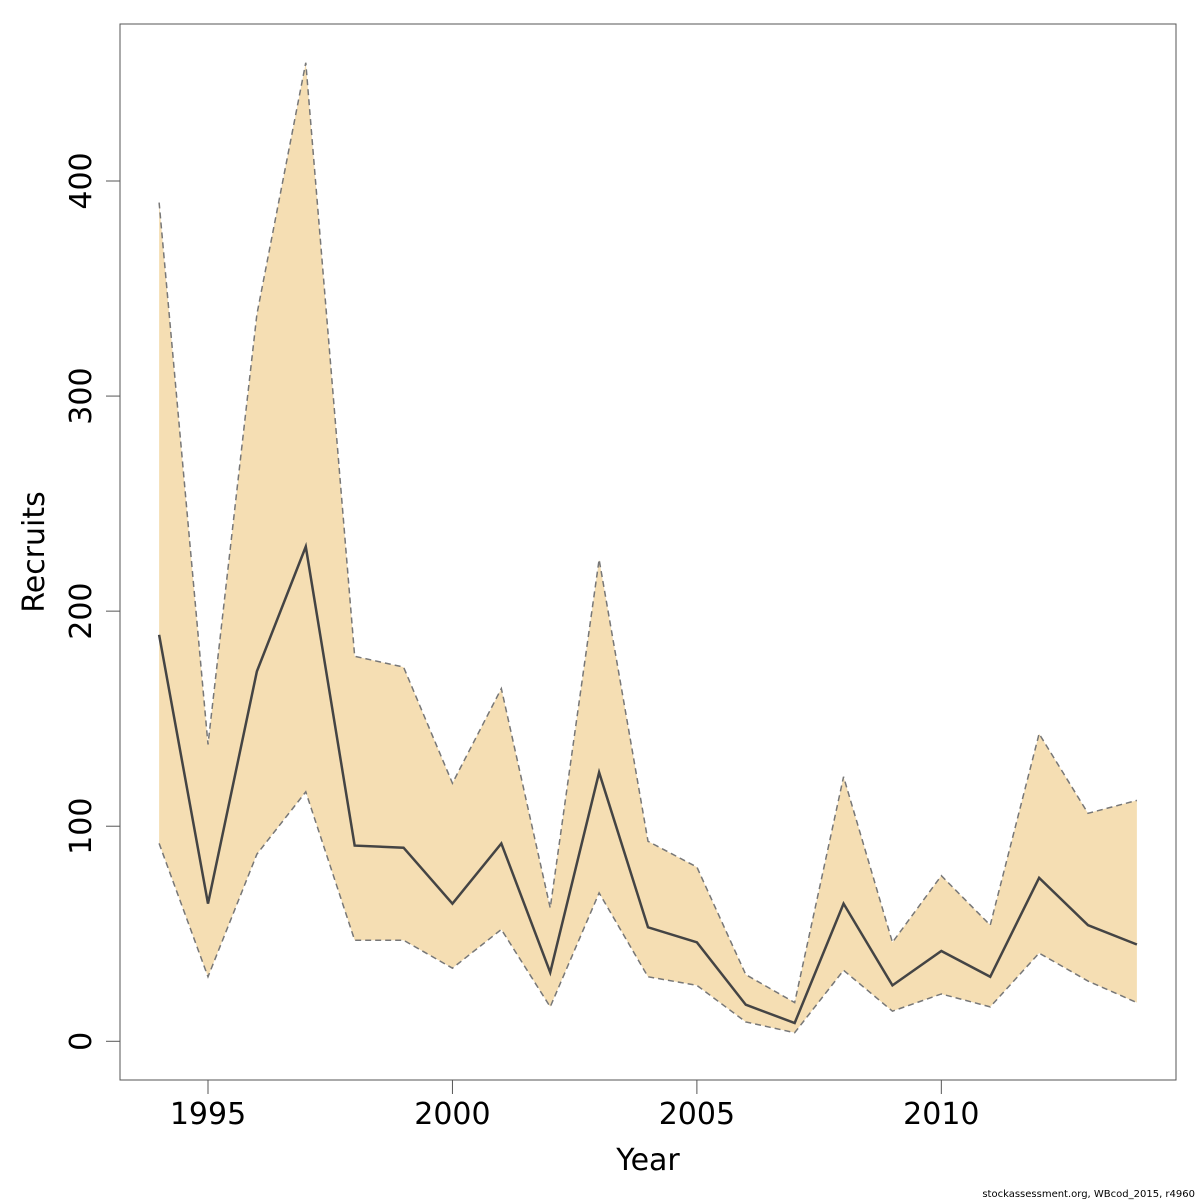 The width and height of the screenshot is (1200, 1200). What do you see at coordinates (208, 1114) in the screenshot?
I see `x-tick-label: 1995` at bounding box center [208, 1114].